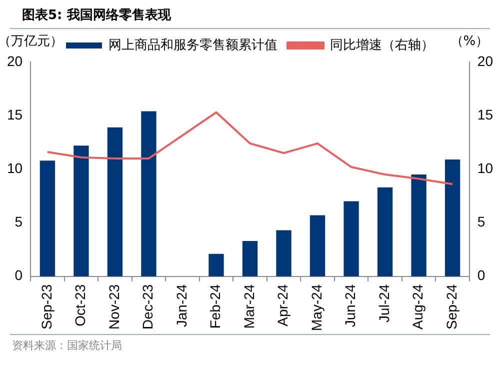 This screenshot has height=366, width=500. Describe the element at coordinates (382, 45) in the screenshot. I see `legend-label: 同比增速（右轴）` at that location.